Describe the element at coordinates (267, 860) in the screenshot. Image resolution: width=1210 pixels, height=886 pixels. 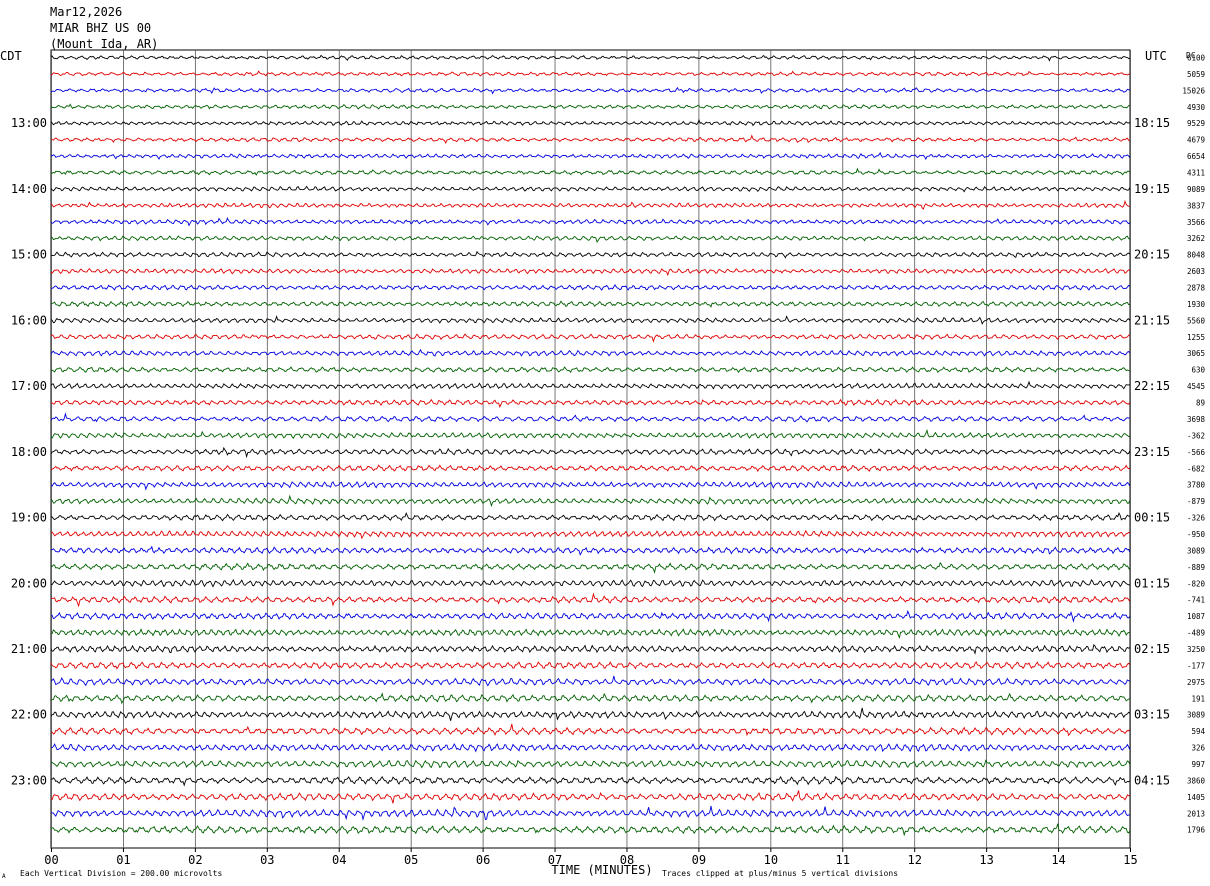
I see `x-tick-label: 03` at that location.